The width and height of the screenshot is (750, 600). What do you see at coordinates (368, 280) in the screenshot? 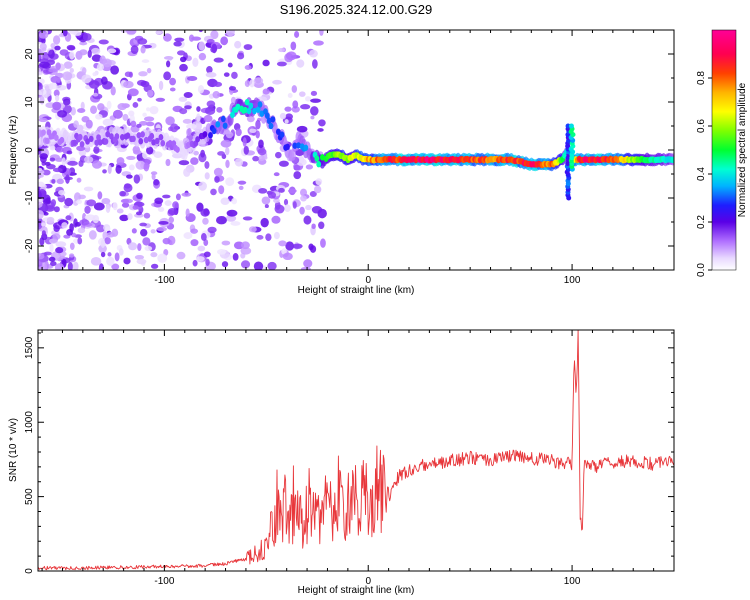
I see `spectrogram-x-tick-label: 0` at bounding box center [368, 280].